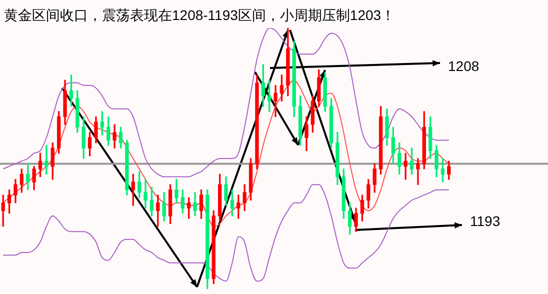  Describe the element at coordinates (485, 220) in the screenshot. I see `text: 1193` at that location.